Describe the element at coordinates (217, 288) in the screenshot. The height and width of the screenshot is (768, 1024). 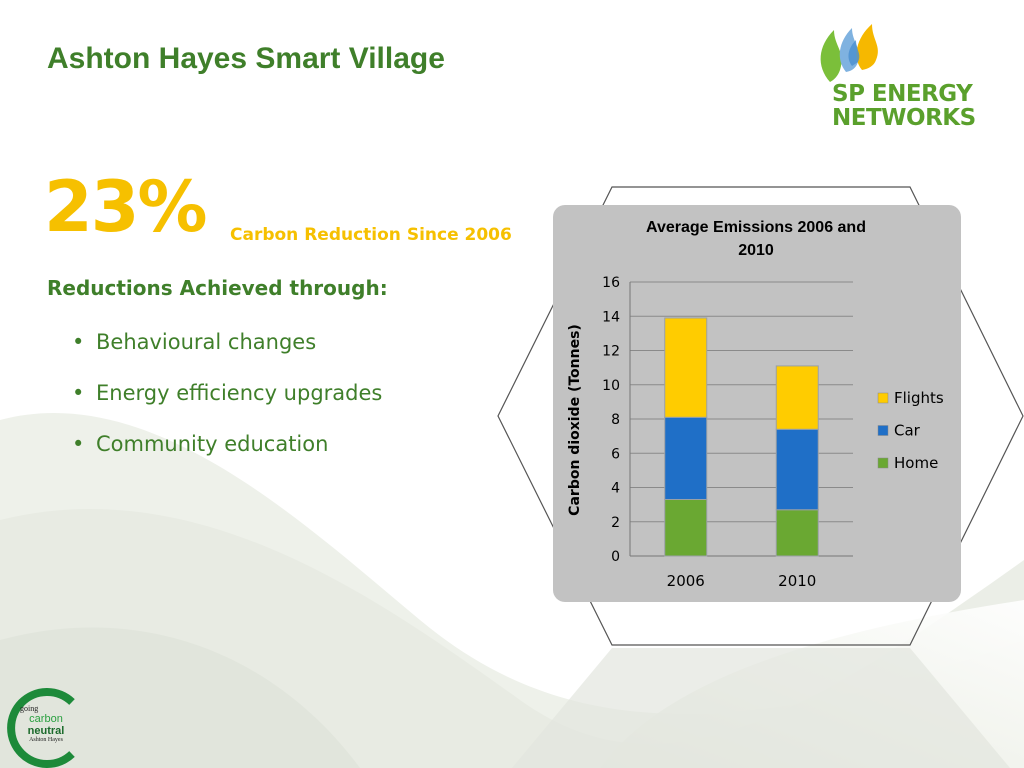
I see `reductions-subheading: Reductions Achieved through:` at that location.